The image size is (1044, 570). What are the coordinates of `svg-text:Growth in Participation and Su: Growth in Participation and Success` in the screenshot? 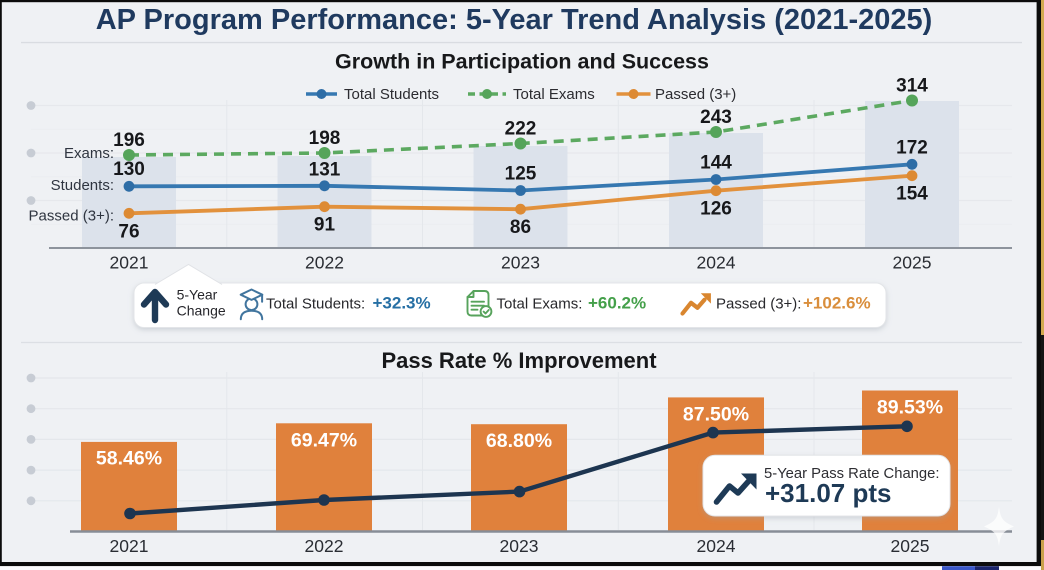 It's located at (522, 62).